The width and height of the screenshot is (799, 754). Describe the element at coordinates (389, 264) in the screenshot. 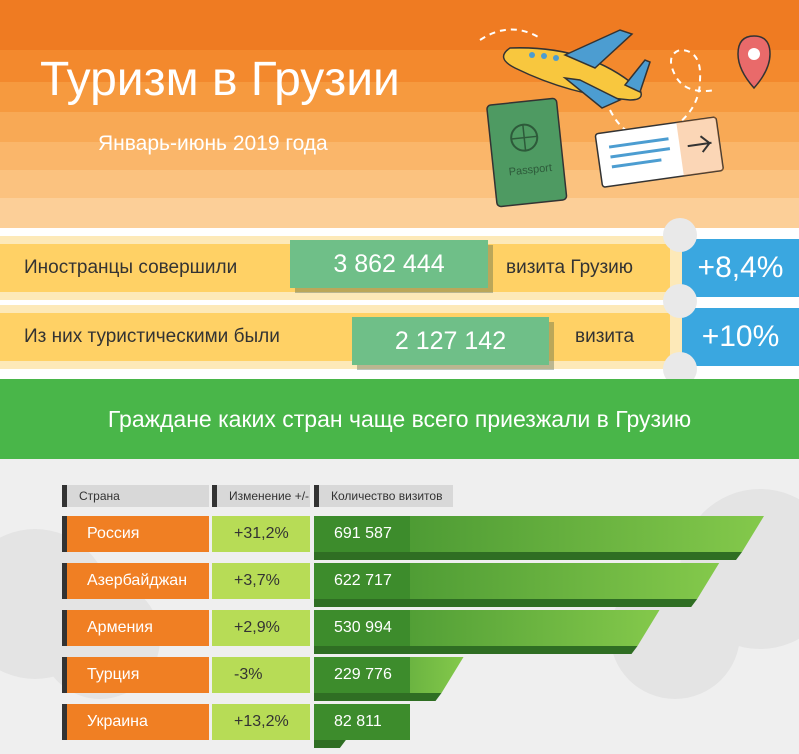

I see `stat-value: 3 862 444` at that location.